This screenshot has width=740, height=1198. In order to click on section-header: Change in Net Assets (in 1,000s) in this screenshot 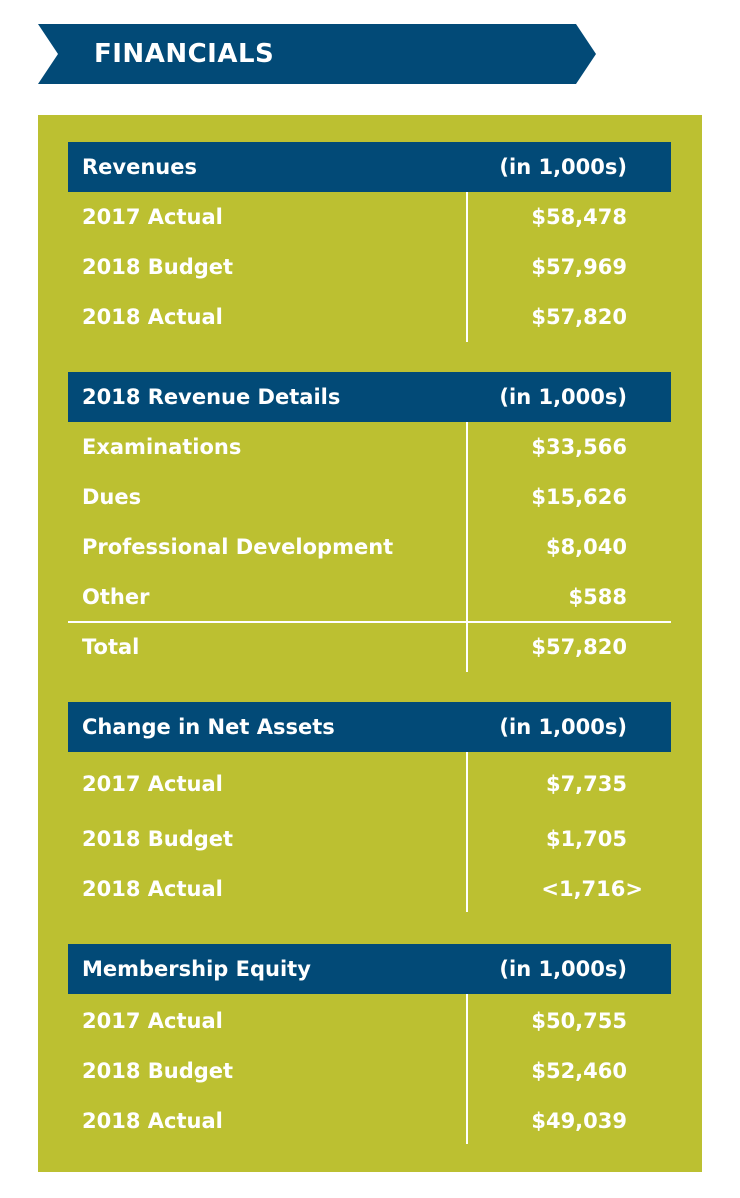, I will do `click(369, 727)`.